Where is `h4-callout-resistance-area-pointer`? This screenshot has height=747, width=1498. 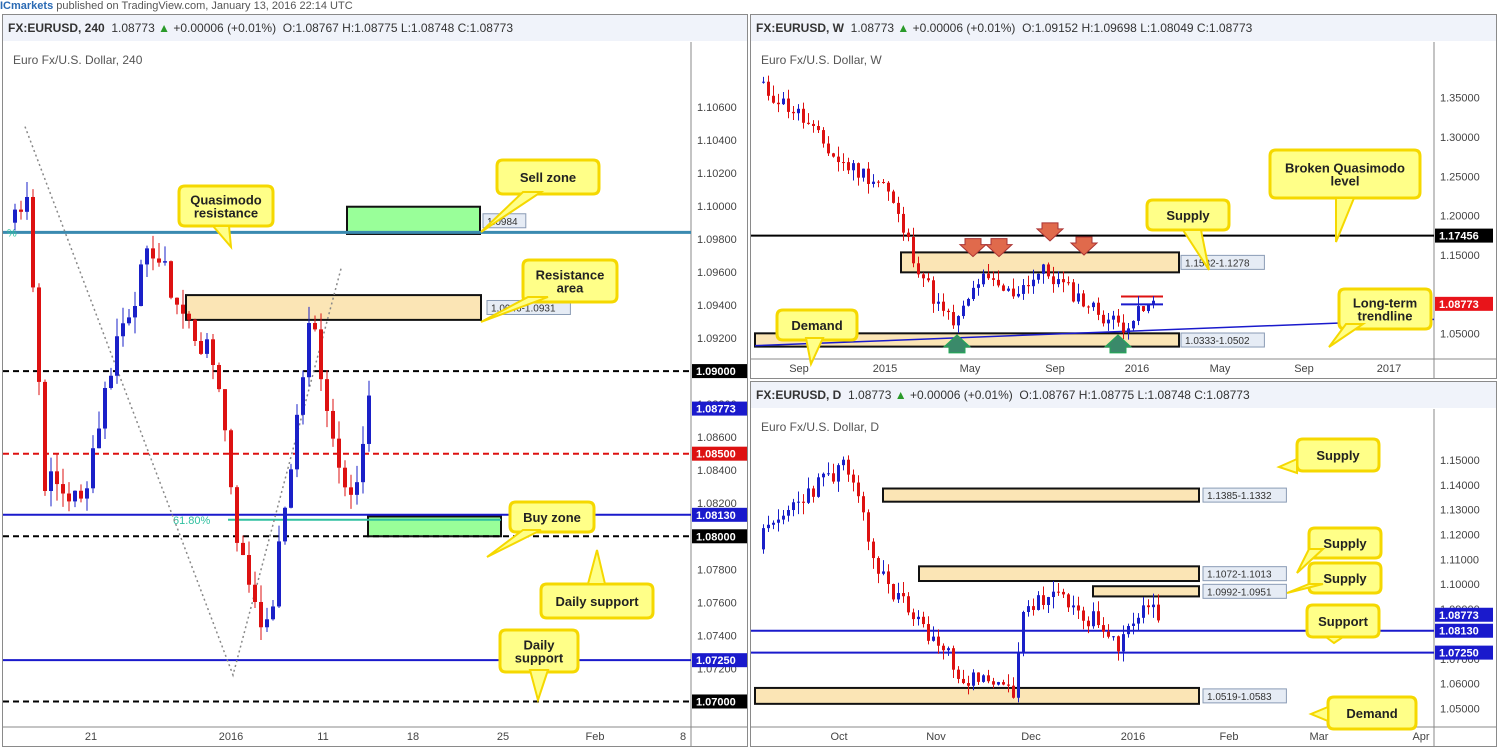
h4-callout-resistance-area-pointer is located at coordinates (514, 309).